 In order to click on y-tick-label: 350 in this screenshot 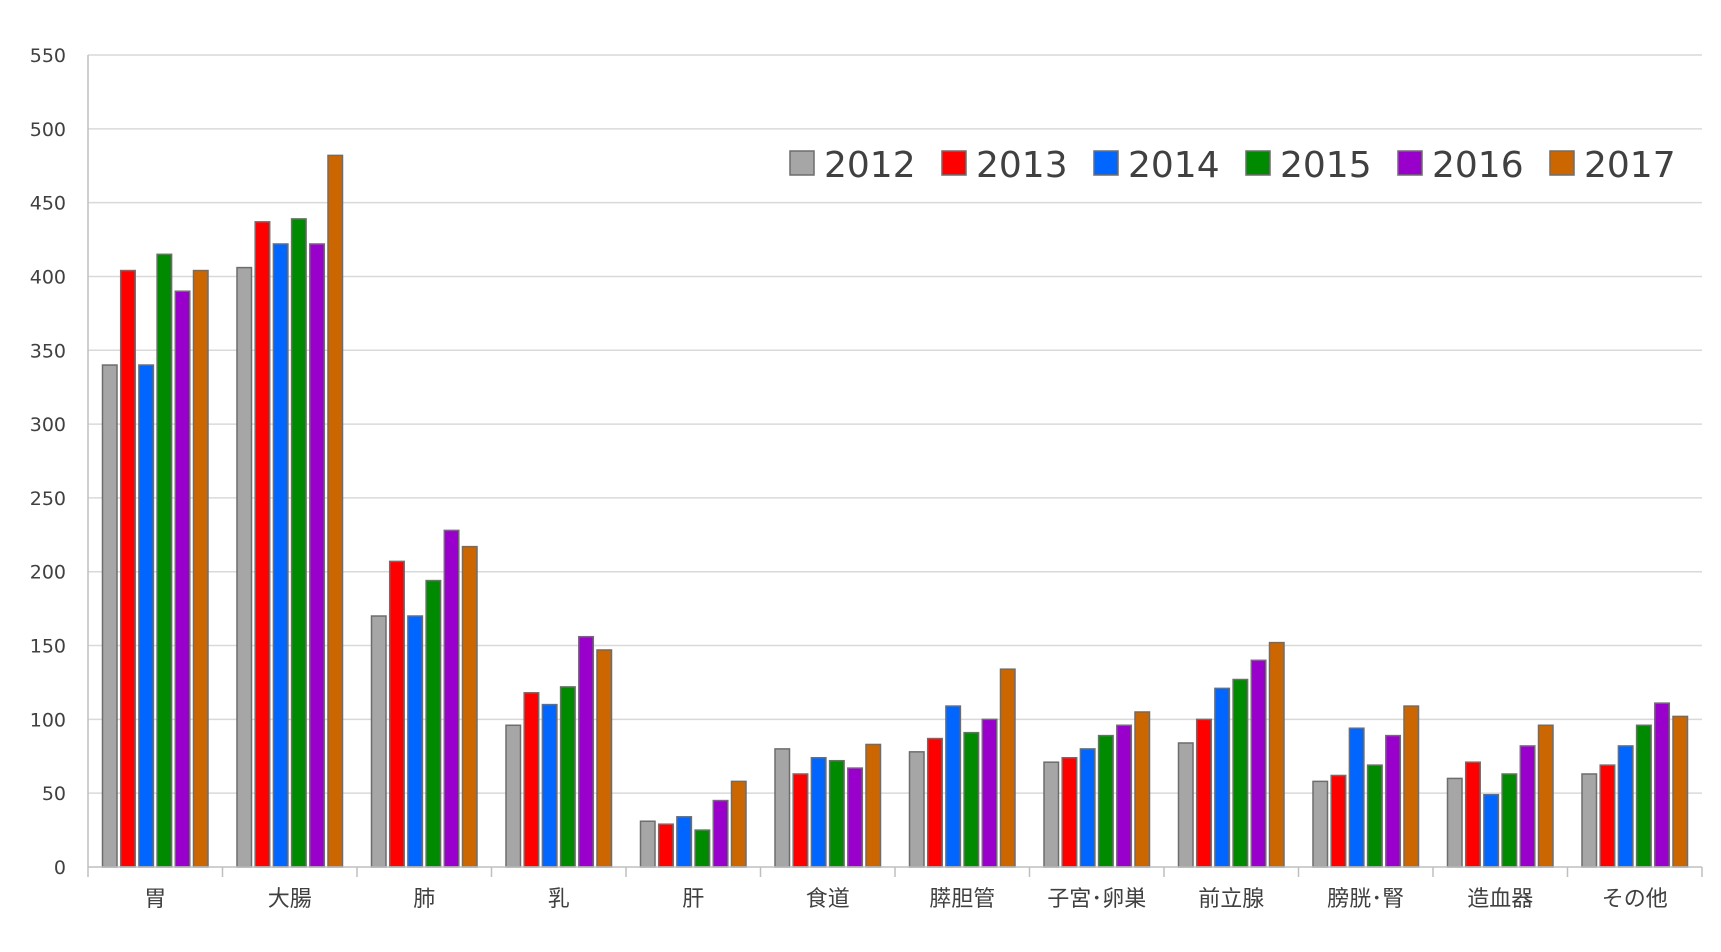, I will do `click(48, 351)`.